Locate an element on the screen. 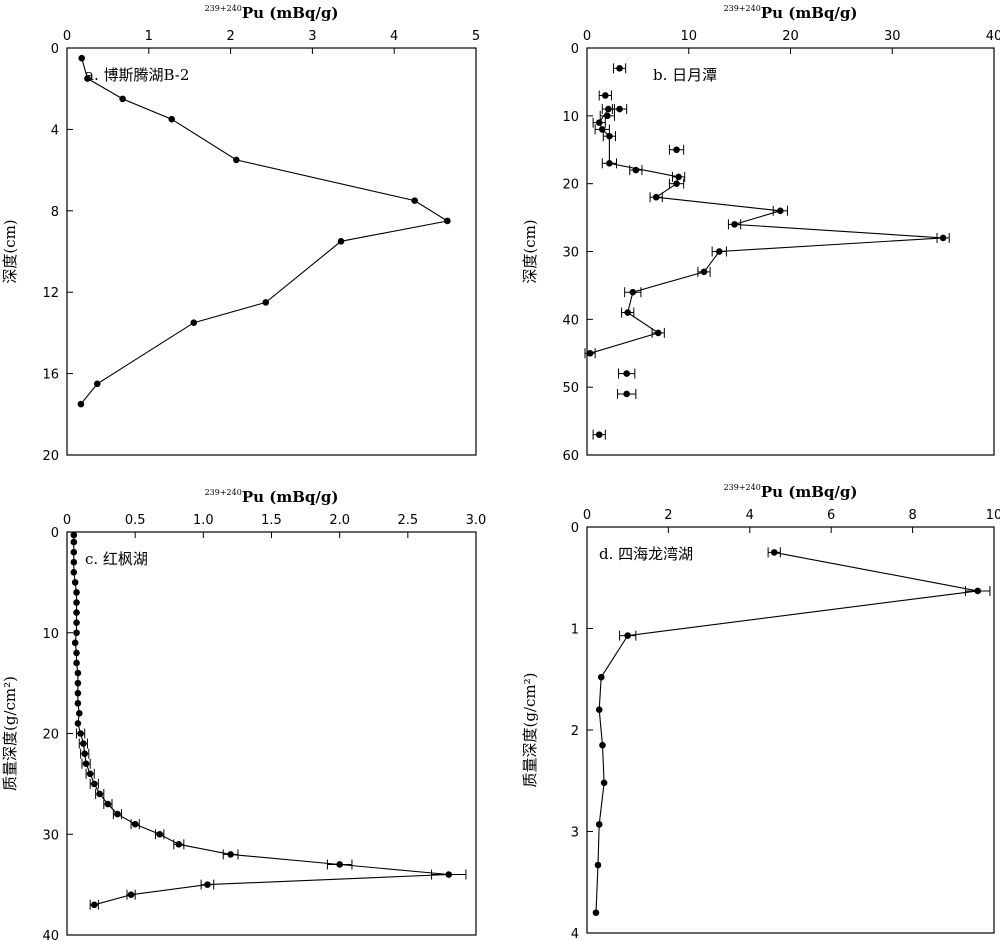 The image size is (1000, 941). x-tick-label-a: 2 is located at coordinates (230, 36).